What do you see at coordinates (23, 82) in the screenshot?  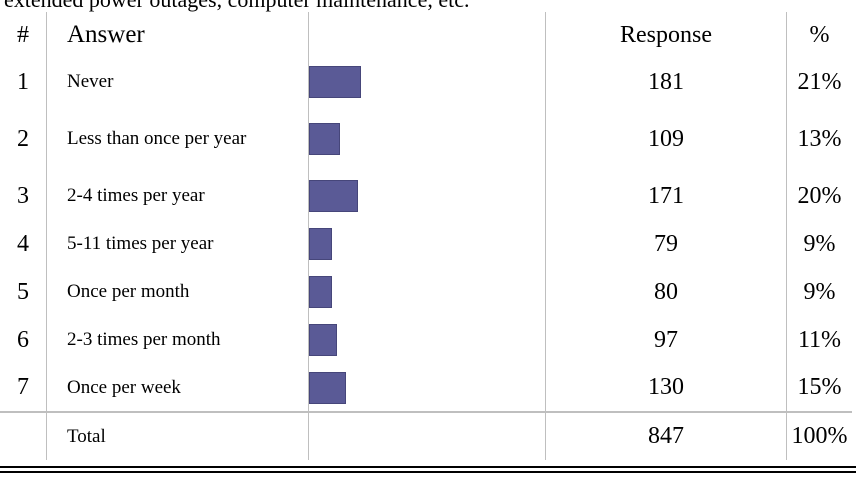 I see `row-num: 1` at bounding box center [23, 82].